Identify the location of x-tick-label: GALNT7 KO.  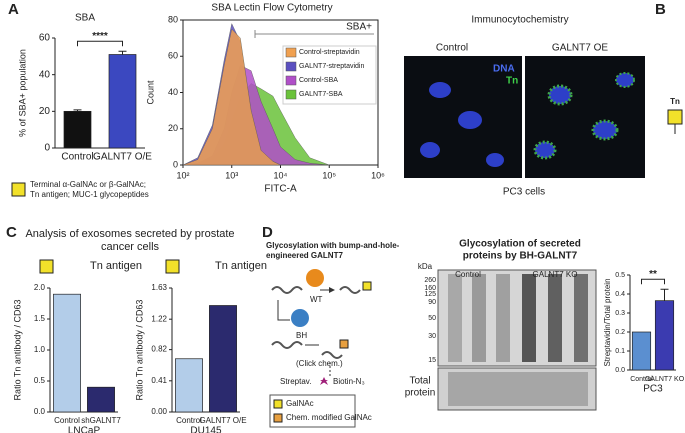
(665, 379).